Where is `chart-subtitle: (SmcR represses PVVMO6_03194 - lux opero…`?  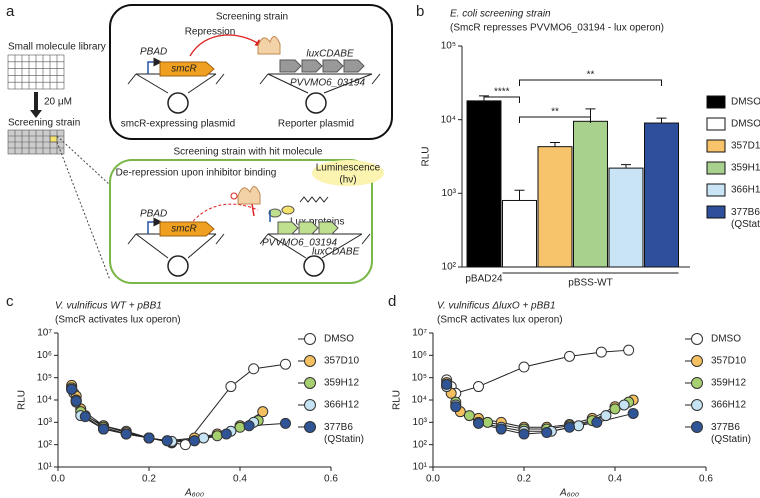 chart-subtitle: (SmcR represses PVVMO6_03194 - lux opero… is located at coordinates (557, 28).